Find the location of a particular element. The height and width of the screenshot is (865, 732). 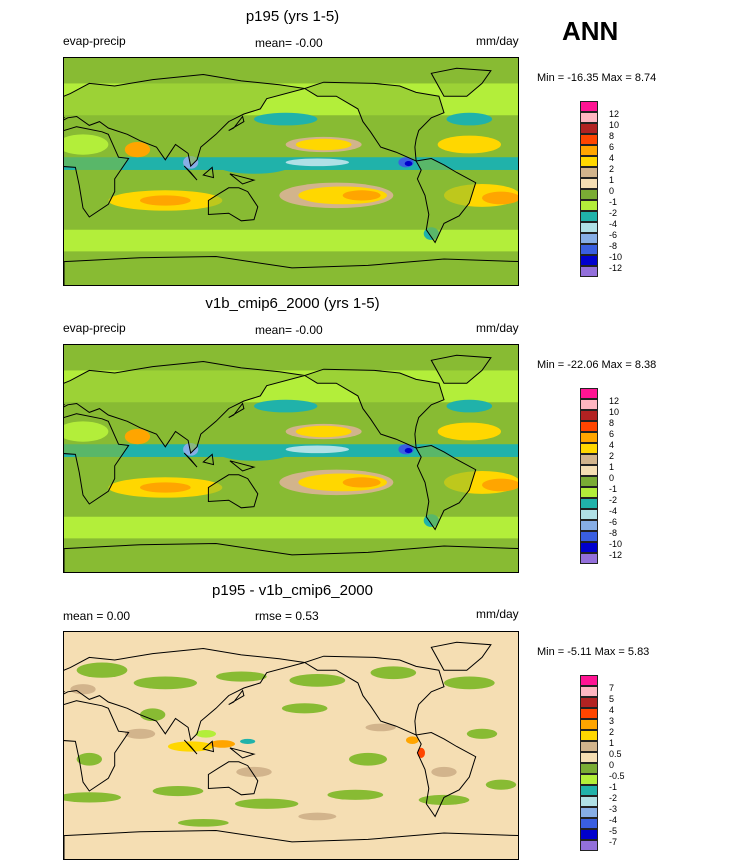

variable-label: evap-precip is located at coordinates (94, 328).